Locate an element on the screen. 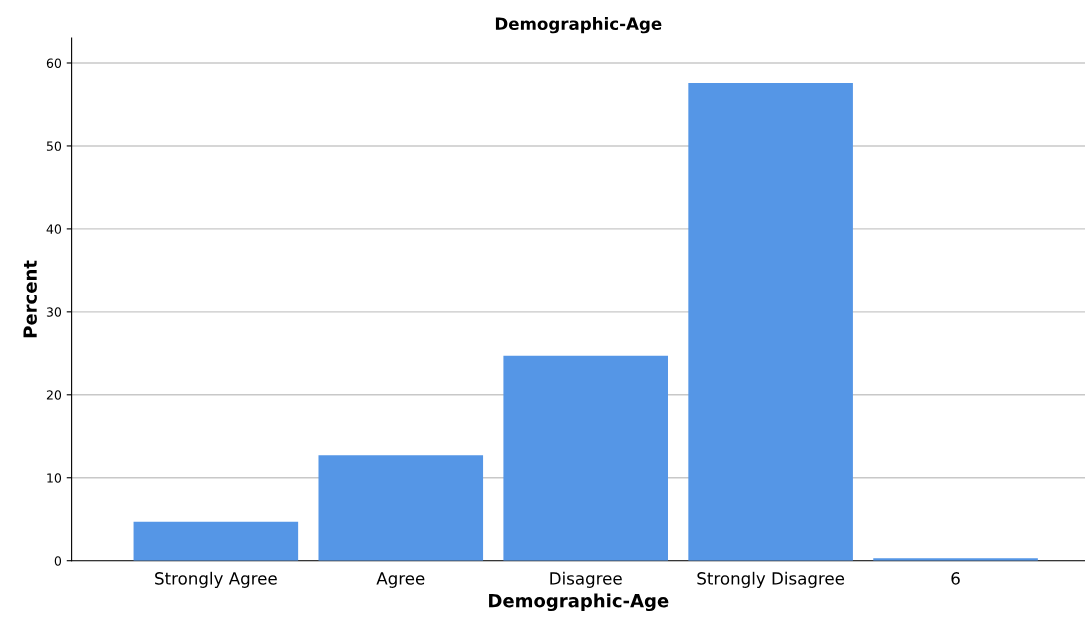 The height and width of the screenshot is (635, 1085). y-axis-title: Percent is located at coordinates (30, 299).